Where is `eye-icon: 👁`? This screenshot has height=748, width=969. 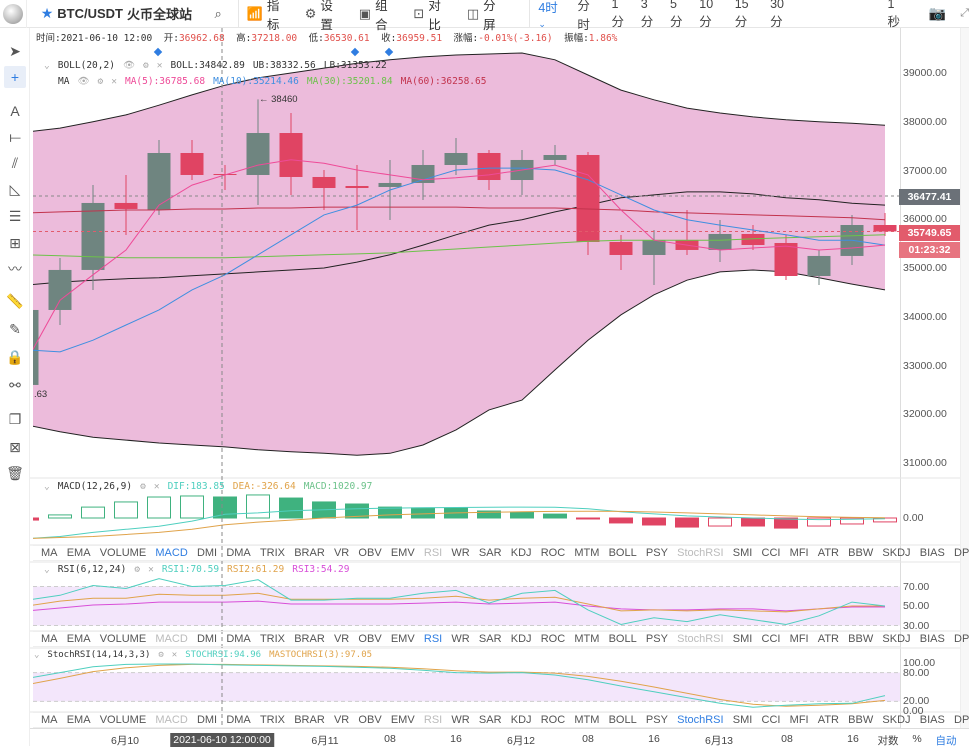
eye-icon: 👁 is located at coordinates (83, 81).